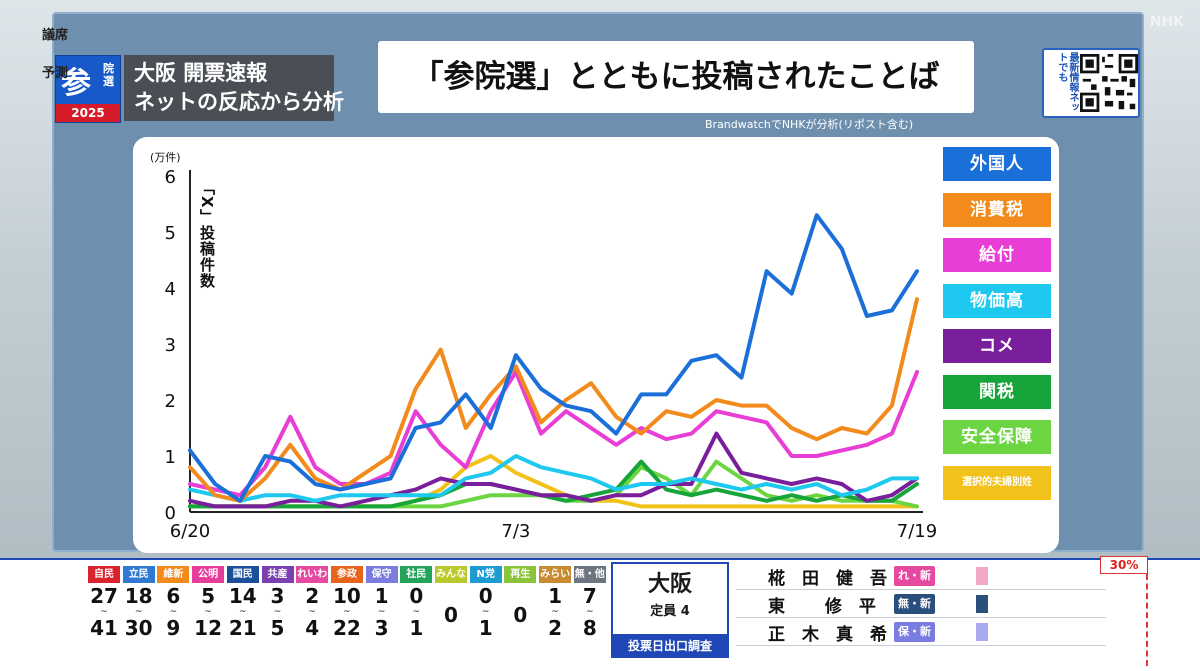  What do you see at coordinates (48, 58) in the screenshot?
I see `seat-projection-label: 議席 予測` at bounding box center [48, 58].